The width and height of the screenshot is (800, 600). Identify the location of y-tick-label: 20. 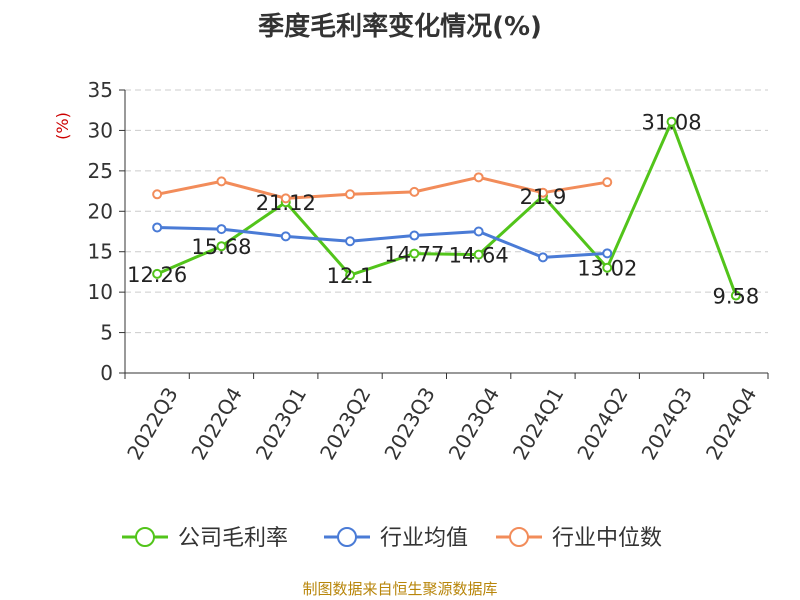
(100, 211).